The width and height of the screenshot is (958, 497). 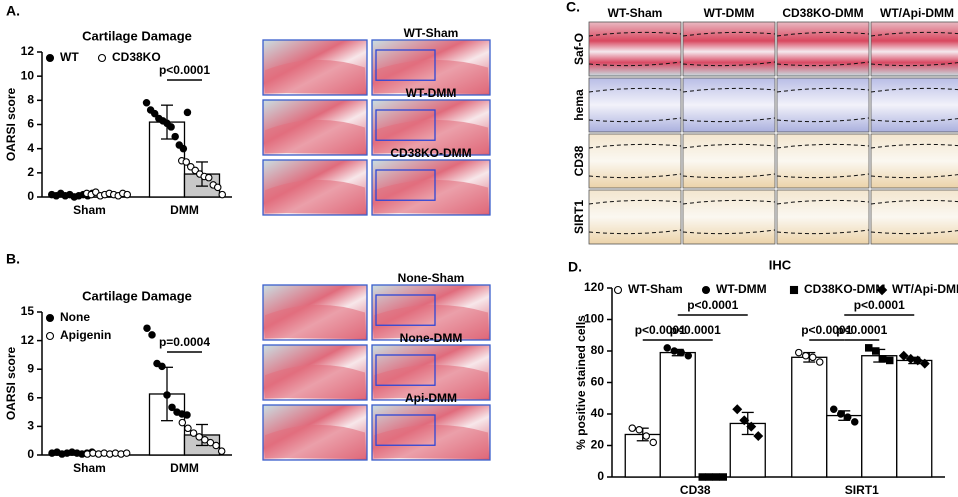 What do you see at coordinates (917, 13) in the screenshot?
I see `column-label: WT/Api-DMM` at bounding box center [917, 13].